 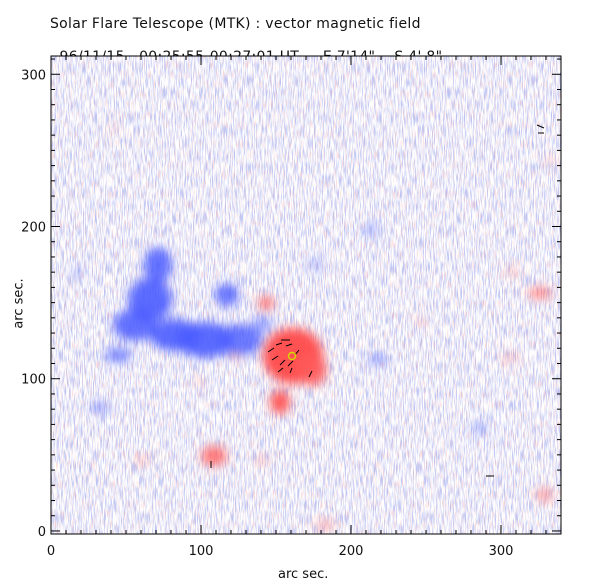 I want to click on x-axis-label: arc sec., so click(x=303, y=574).